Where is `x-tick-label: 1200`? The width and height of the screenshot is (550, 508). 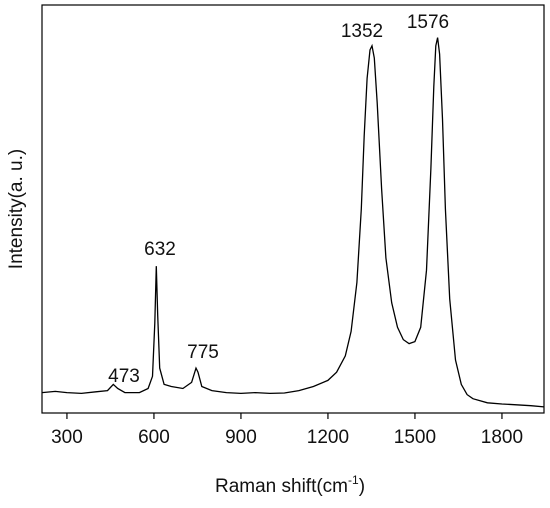 x-tick-label: 1200 is located at coordinates (328, 437).